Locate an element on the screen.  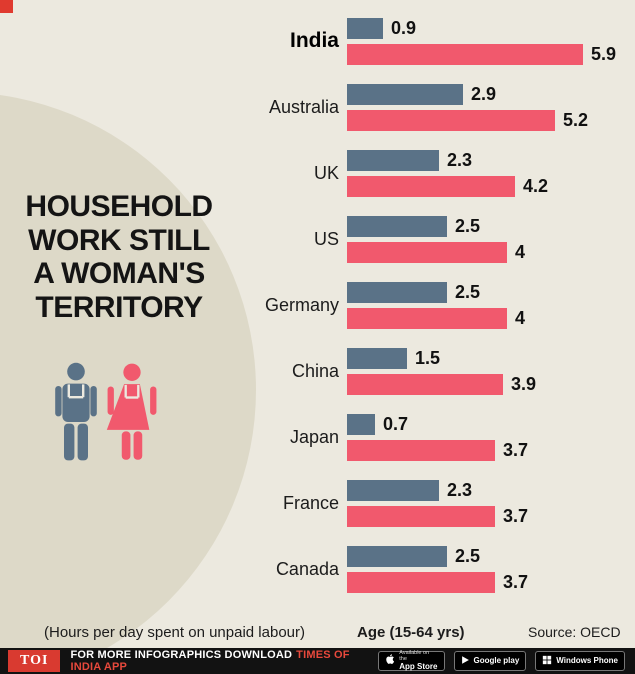
bar-men-uk is located at coordinates (393, 160).